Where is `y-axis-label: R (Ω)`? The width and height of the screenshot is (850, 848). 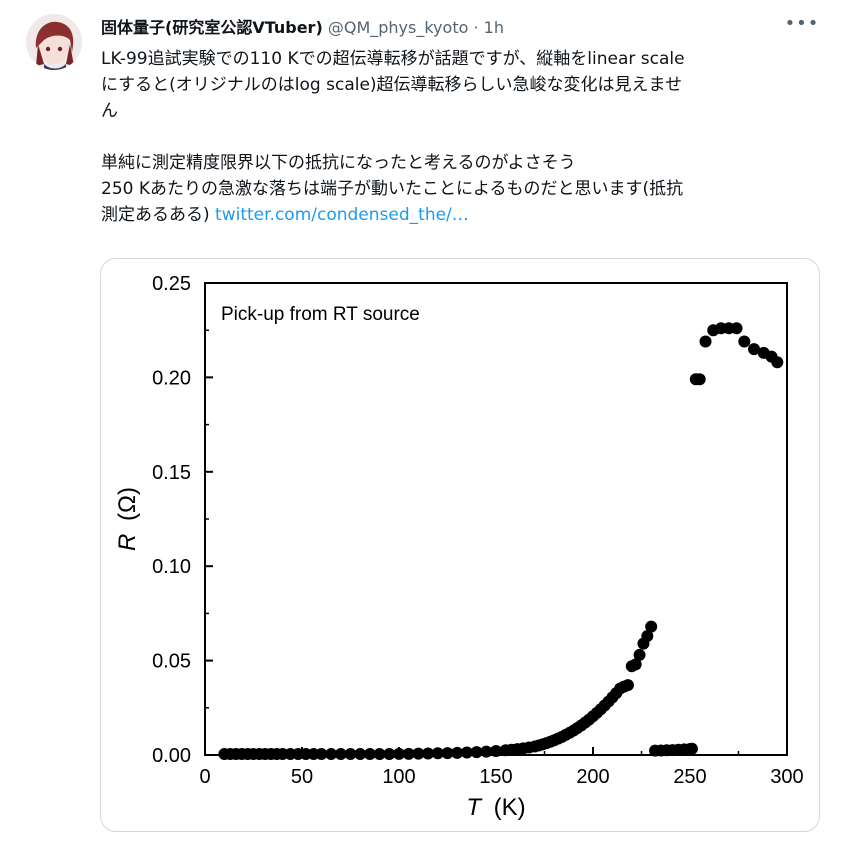 y-axis-label: R (Ω) is located at coordinates (127, 519).